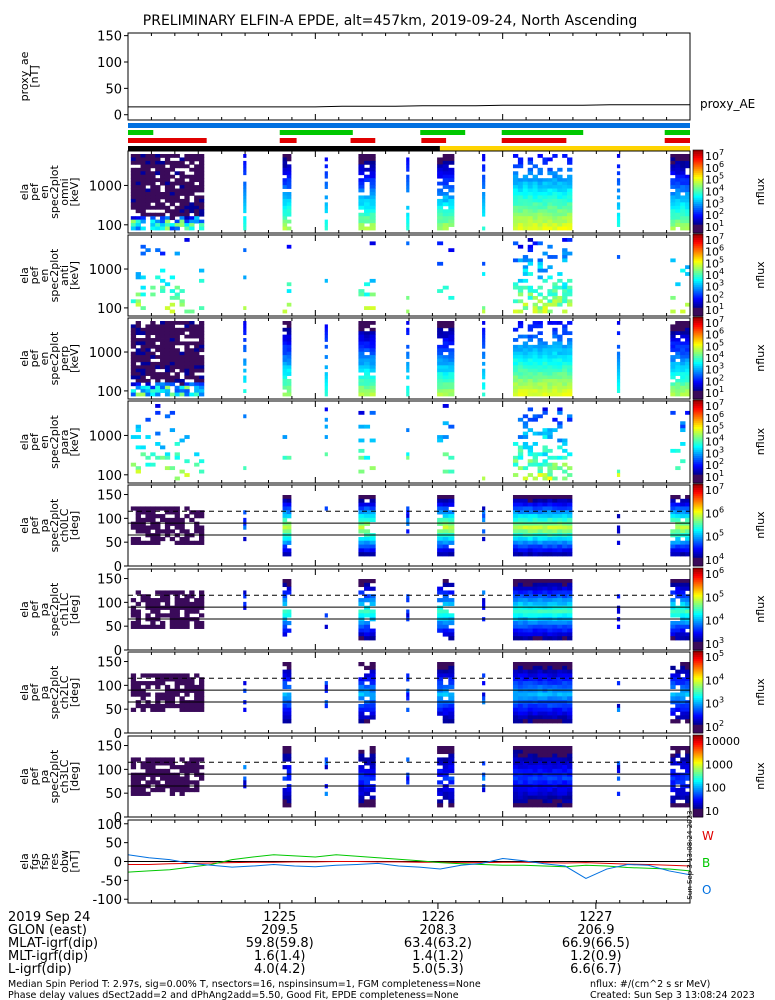  What do you see at coordinates (54, 358) in the screenshot?
I see `y-axis-label: spec2plot` at bounding box center [54, 358].